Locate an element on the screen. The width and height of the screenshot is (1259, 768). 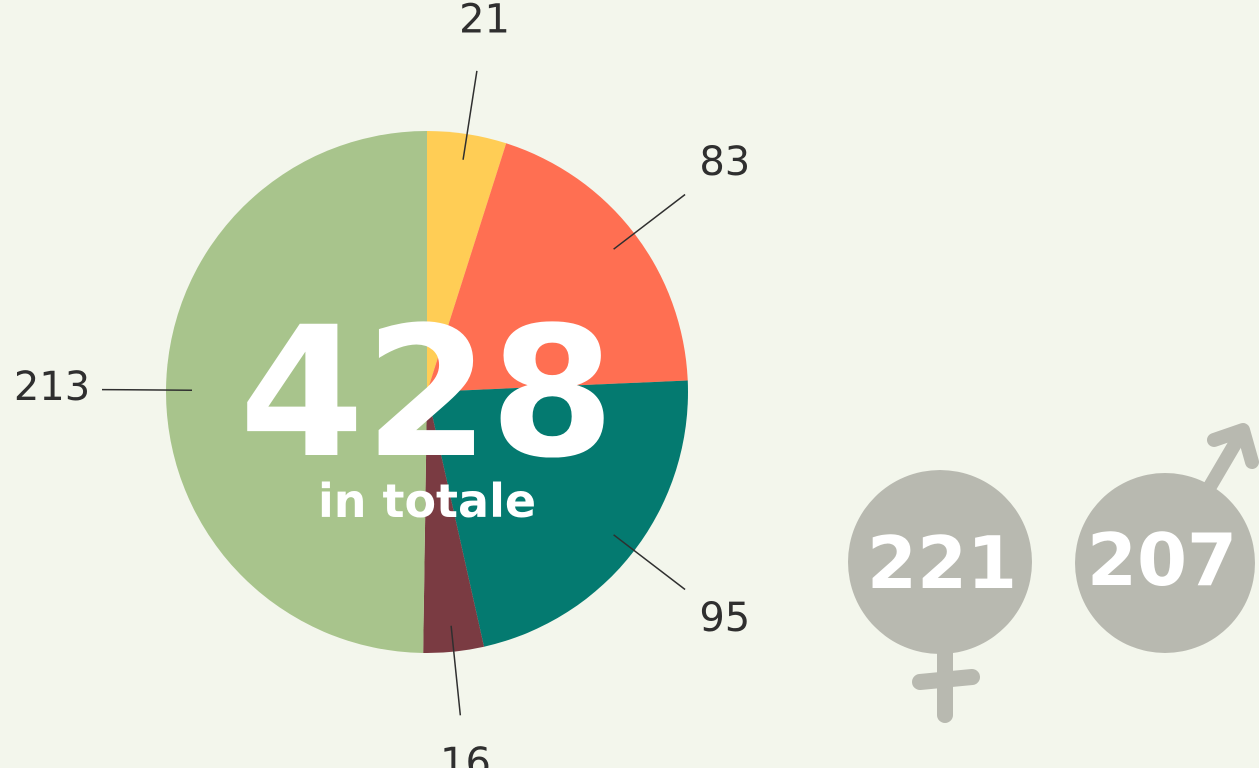
female-count: 221 is located at coordinates (942, 563).